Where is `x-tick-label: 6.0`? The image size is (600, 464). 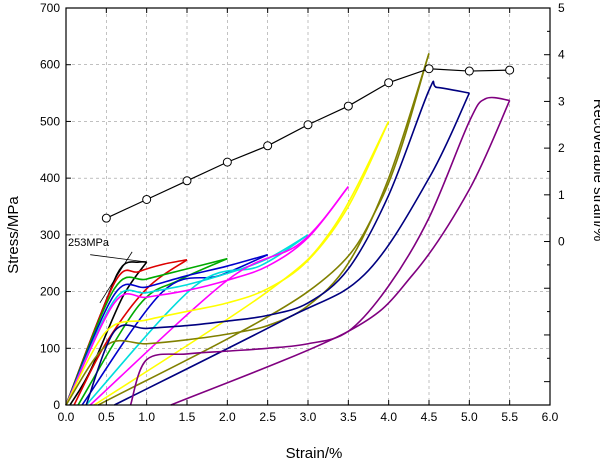 x-tick-label: 6.0 is located at coordinates (550, 417).